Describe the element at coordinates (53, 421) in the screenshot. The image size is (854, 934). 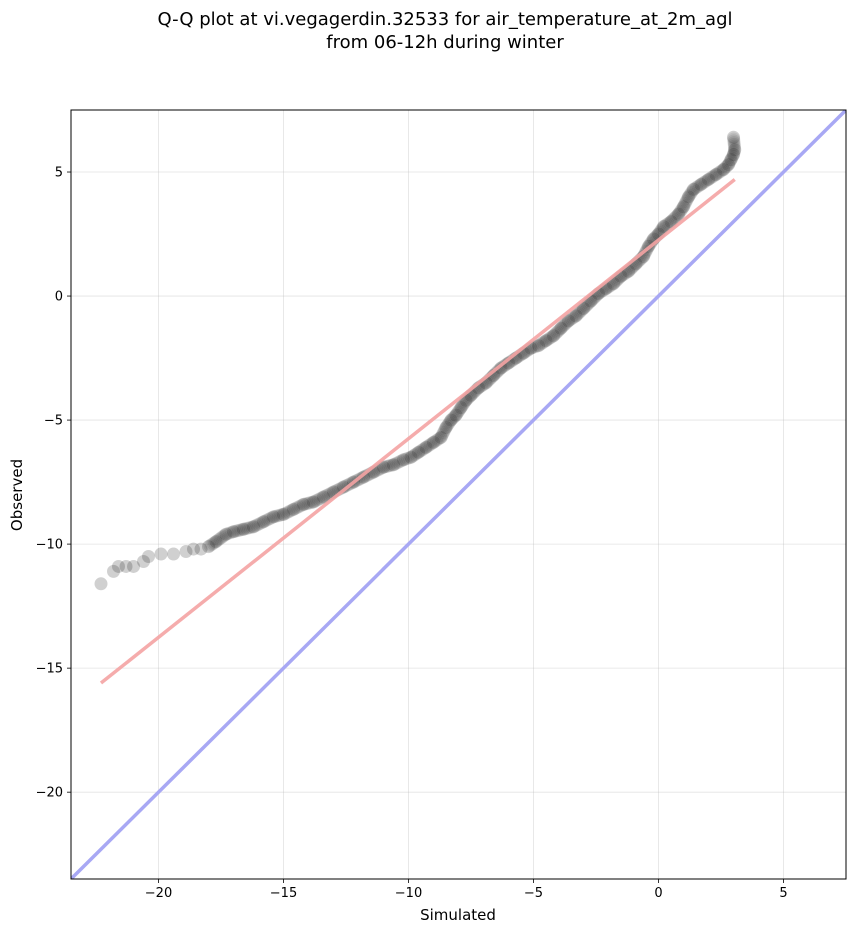
I see `y-tick-label: −5` at that location.